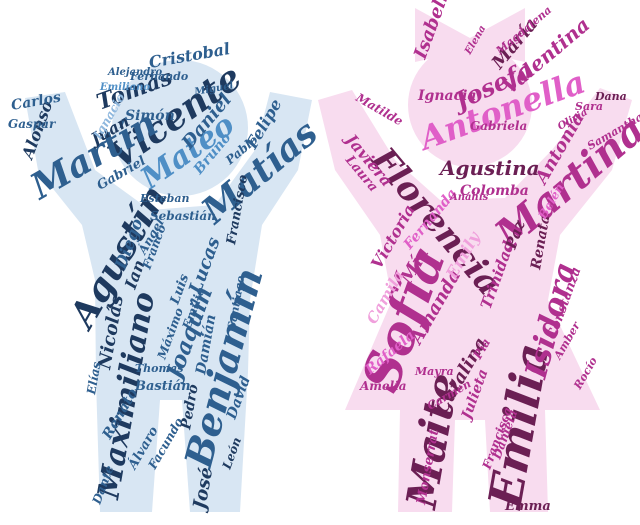  I want to click on girl-word: Dana, so click(610, 96).